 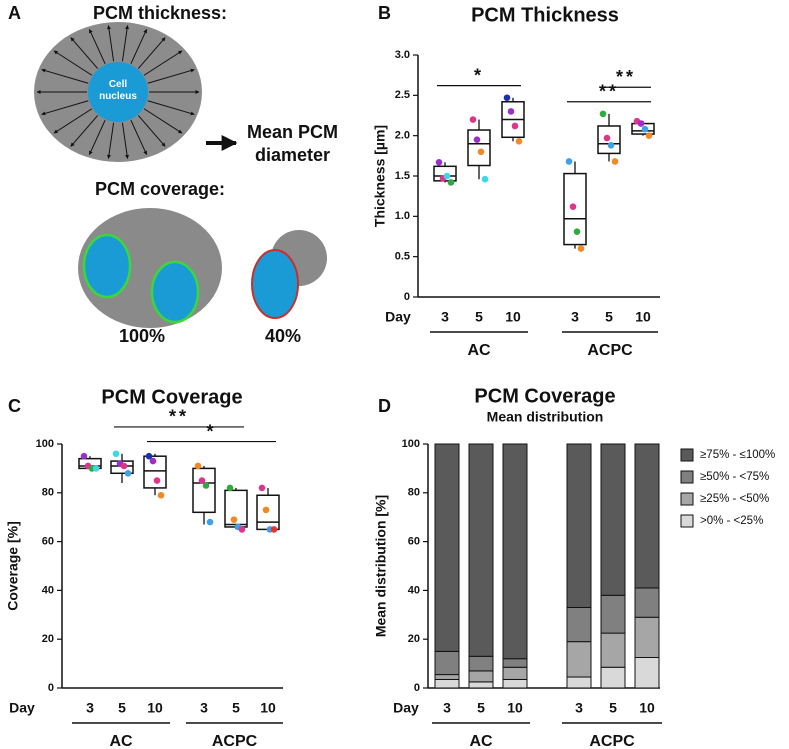 I want to click on x-axis-label: Day, so click(x=22, y=708).